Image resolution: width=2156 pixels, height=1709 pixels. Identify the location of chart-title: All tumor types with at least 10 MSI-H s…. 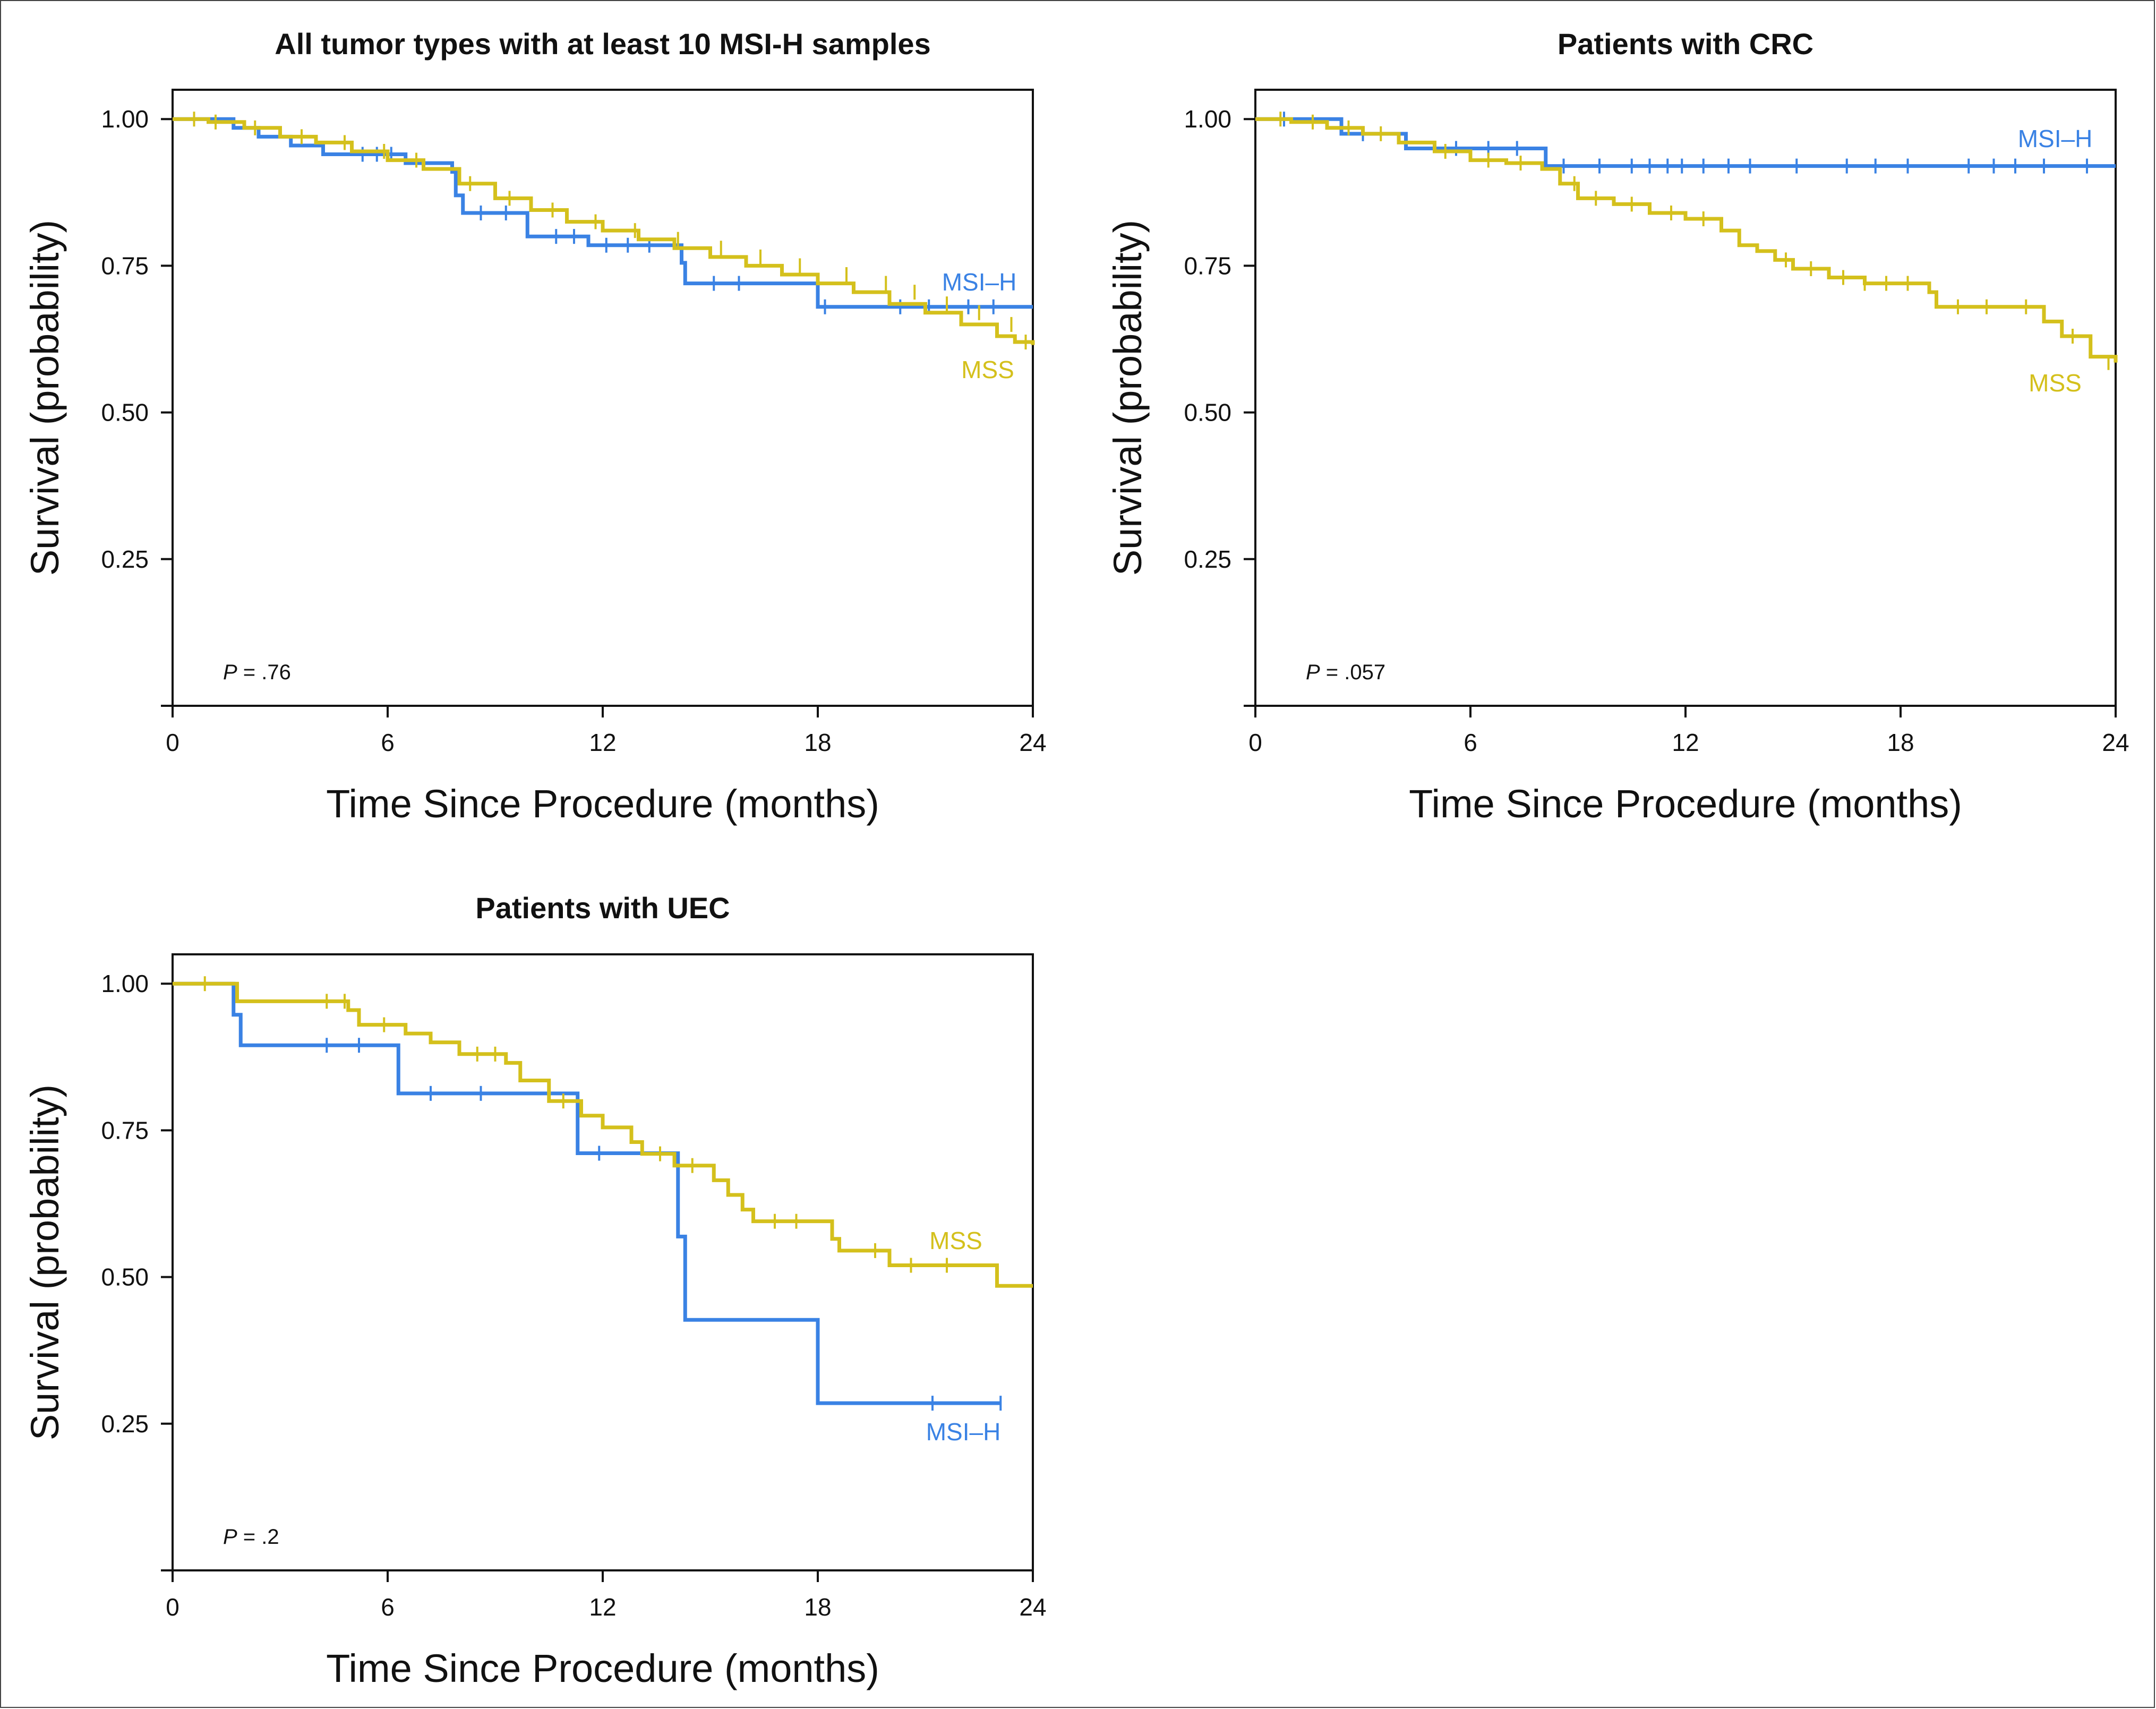
(602, 44).